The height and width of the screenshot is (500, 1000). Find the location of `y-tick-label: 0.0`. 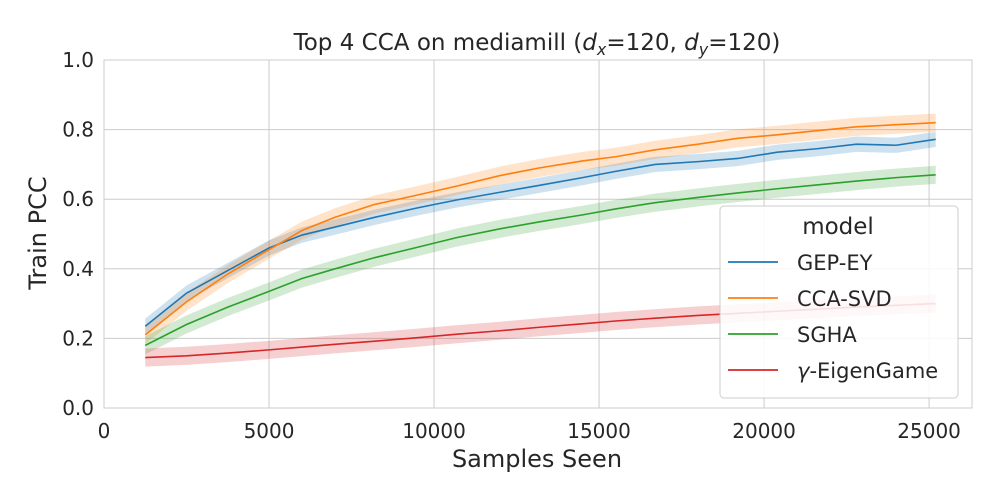

y-tick-label: 0.0 is located at coordinates (78, 408).